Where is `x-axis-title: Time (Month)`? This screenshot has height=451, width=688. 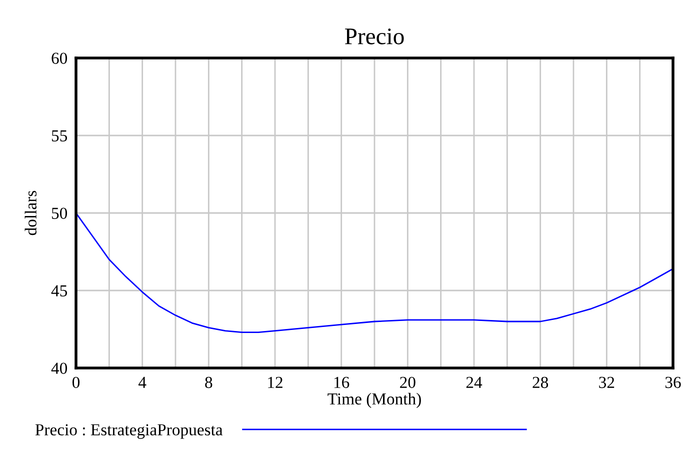 x-axis-title: Time (Month) is located at coordinates (374, 400).